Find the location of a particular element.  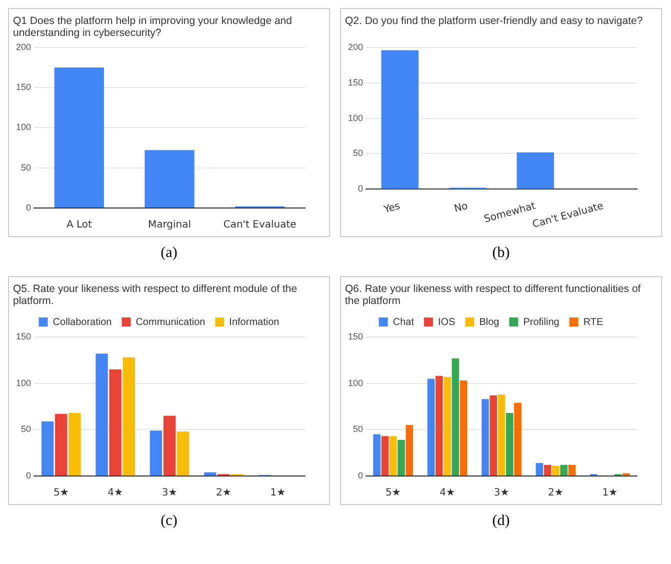

x-tick-label: Can't Evaluate is located at coordinates (259, 225).